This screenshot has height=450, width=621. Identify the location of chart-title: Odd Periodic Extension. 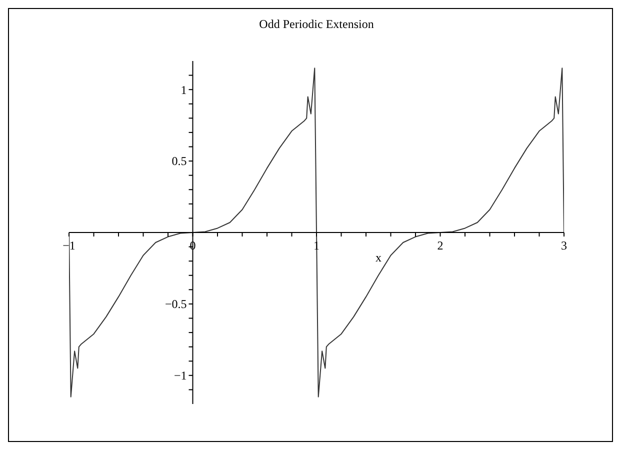
(316, 24).